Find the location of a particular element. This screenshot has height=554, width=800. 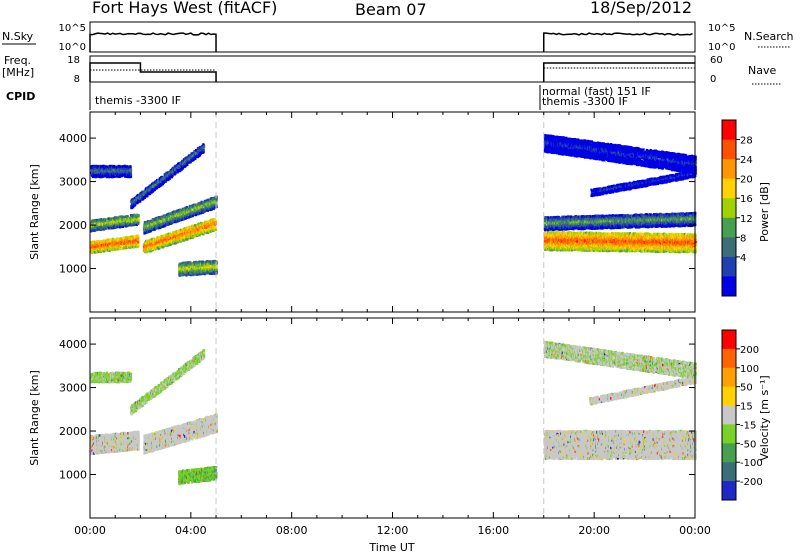

nsky-trace is located at coordinates (391, 42).